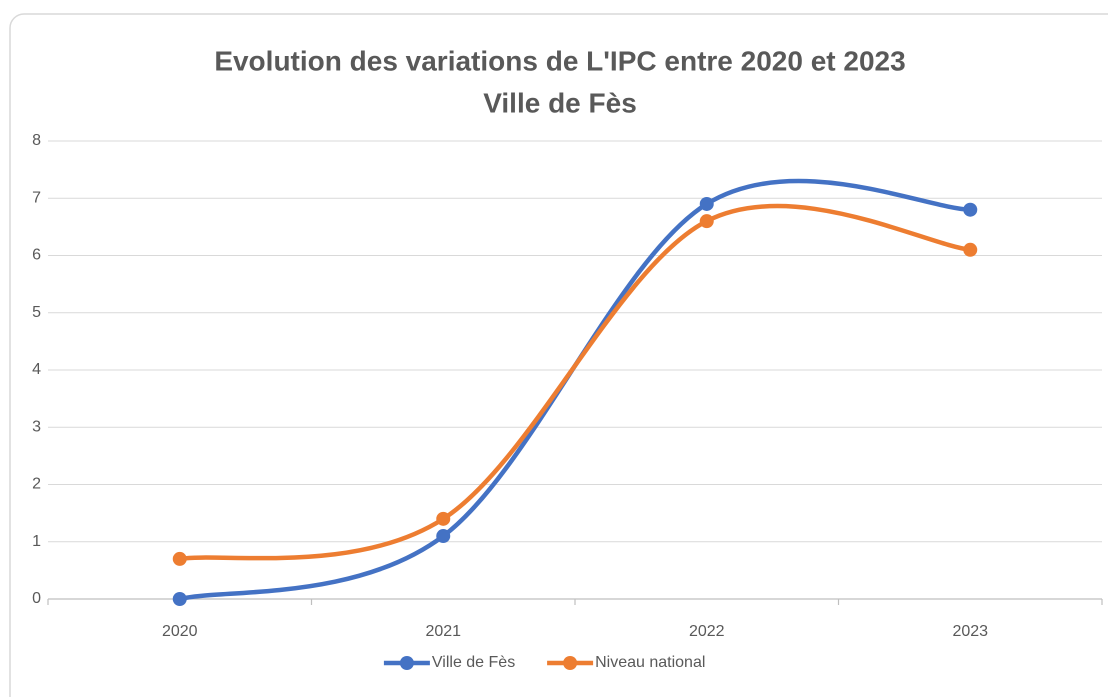 Image resolution: width=1108 pixels, height=697 pixels. What do you see at coordinates (473, 662) in the screenshot?
I see `legend-label: Ville de Fès` at bounding box center [473, 662].